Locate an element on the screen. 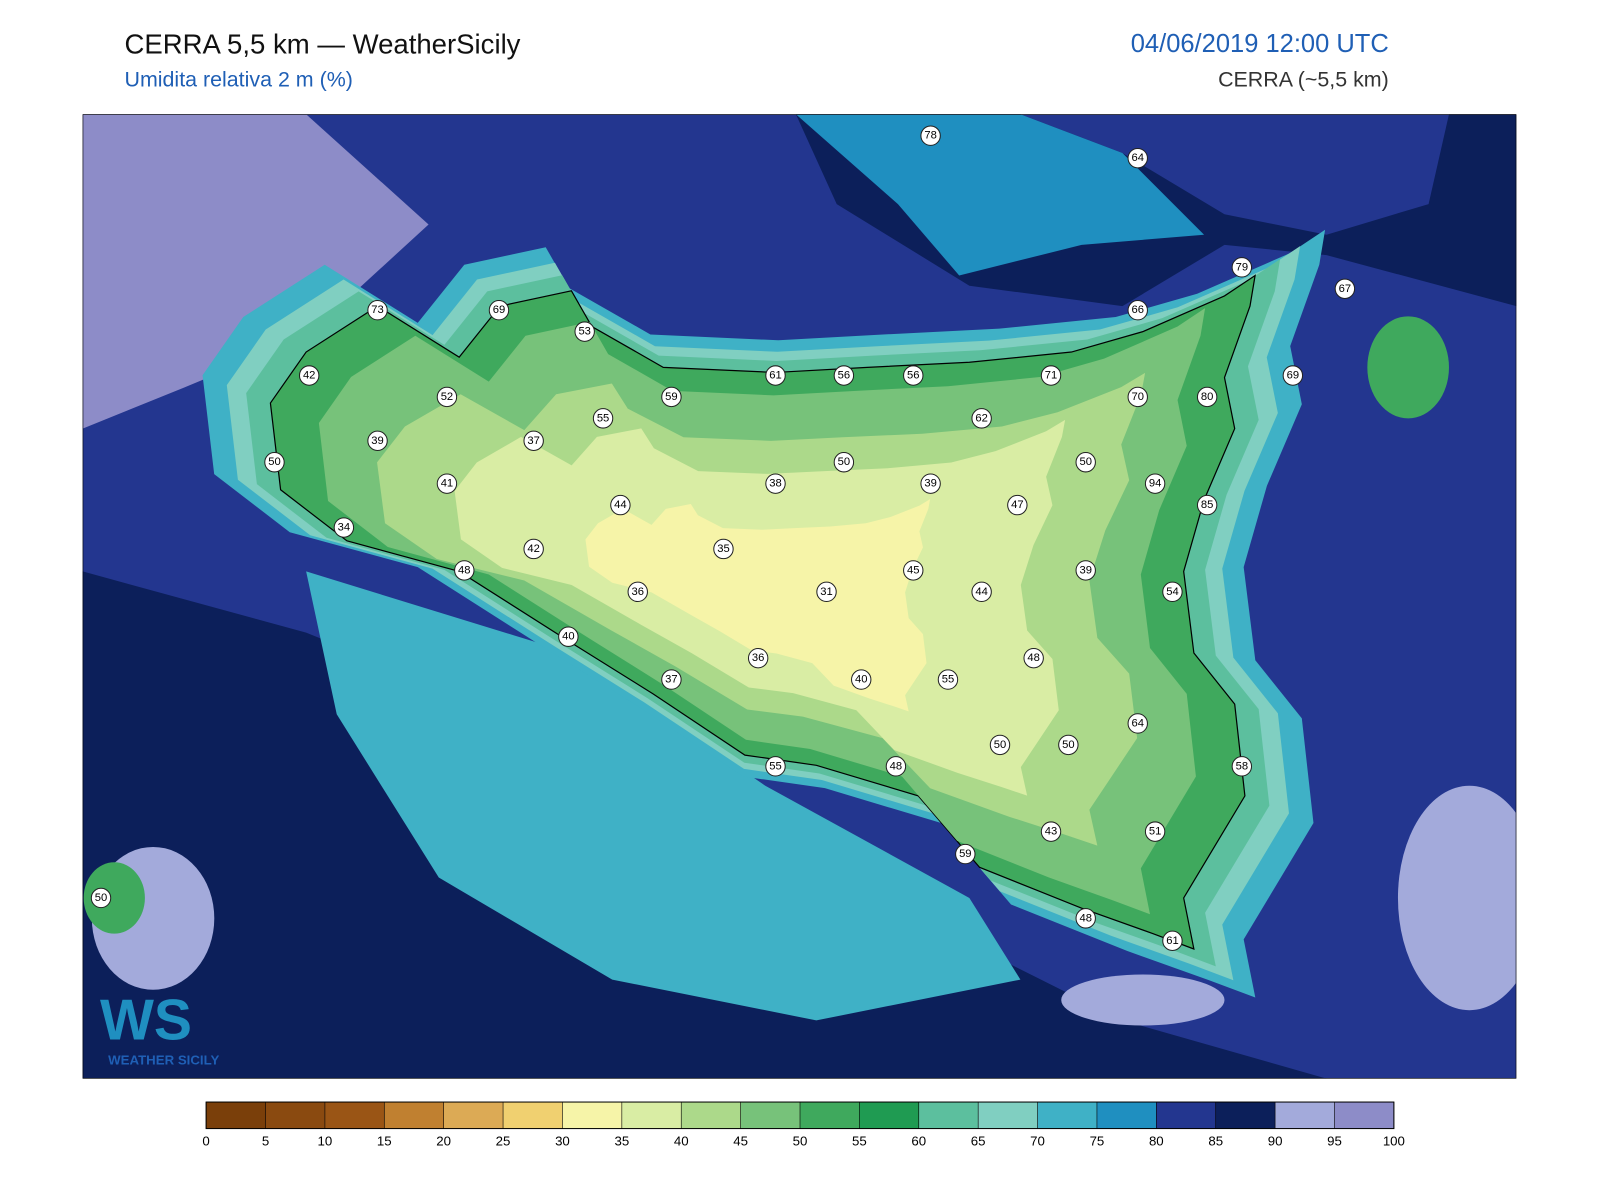 The width and height of the screenshot is (1600, 1200). colorbar-tick-label: 70 is located at coordinates (1037, 1140).